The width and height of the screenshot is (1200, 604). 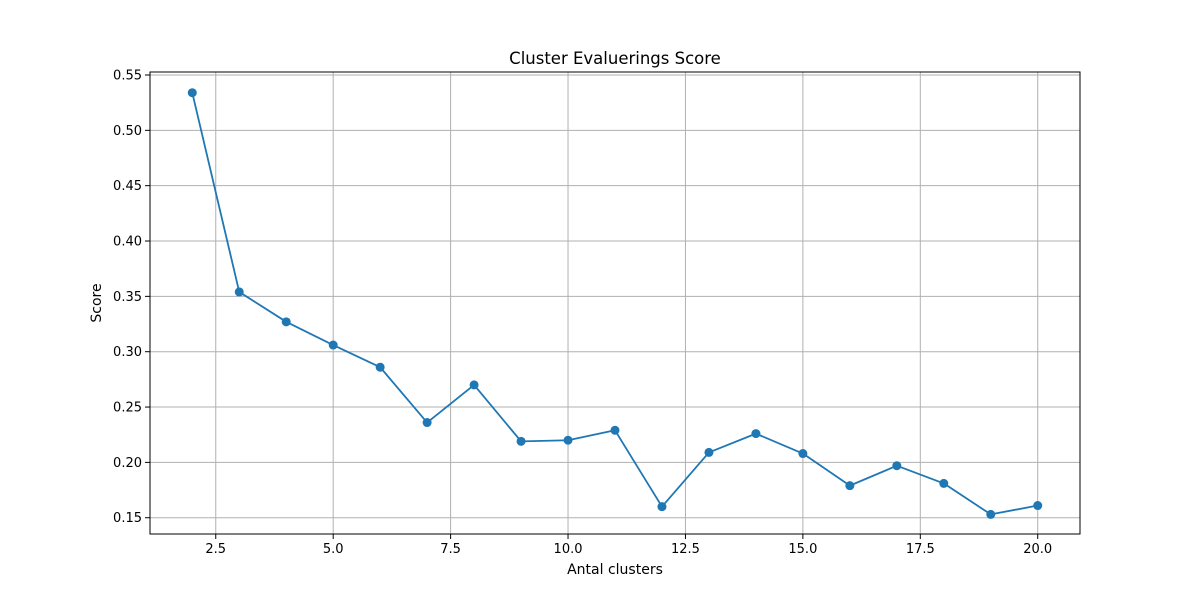 What do you see at coordinates (97, 302) in the screenshot?
I see `y-axis-label: Score` at bounding box center [97, 302].